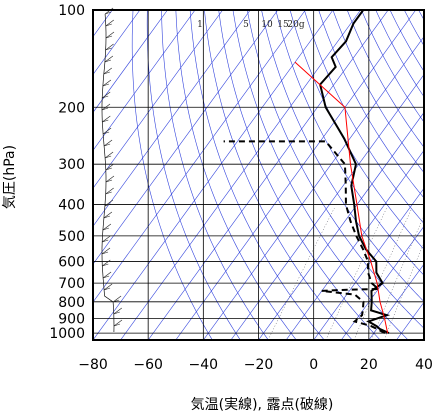  What do you see at coordinates (295, 25) in the screenshot?
I see `mixing-ratio-label: 20g` at bounding box center [295, 25].